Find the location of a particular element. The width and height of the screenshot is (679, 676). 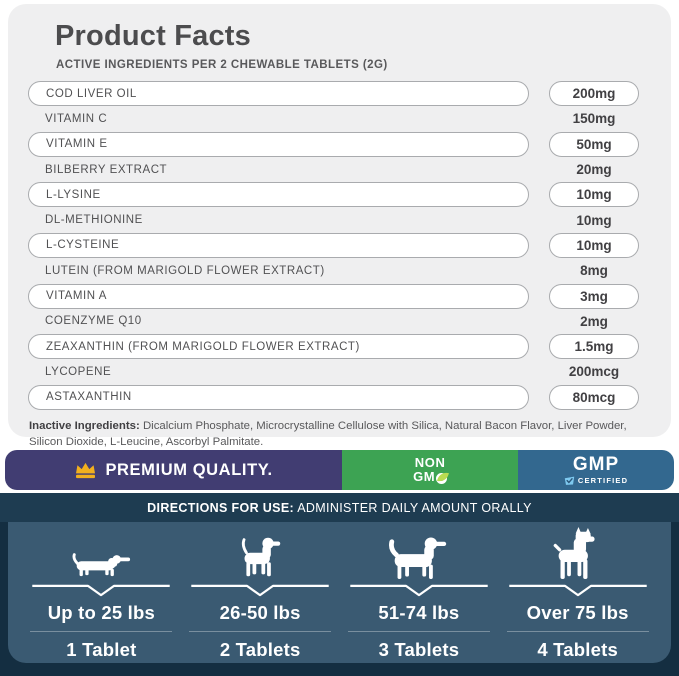

weight-range: 26-50 lbs is located at coordinates (260, 612).